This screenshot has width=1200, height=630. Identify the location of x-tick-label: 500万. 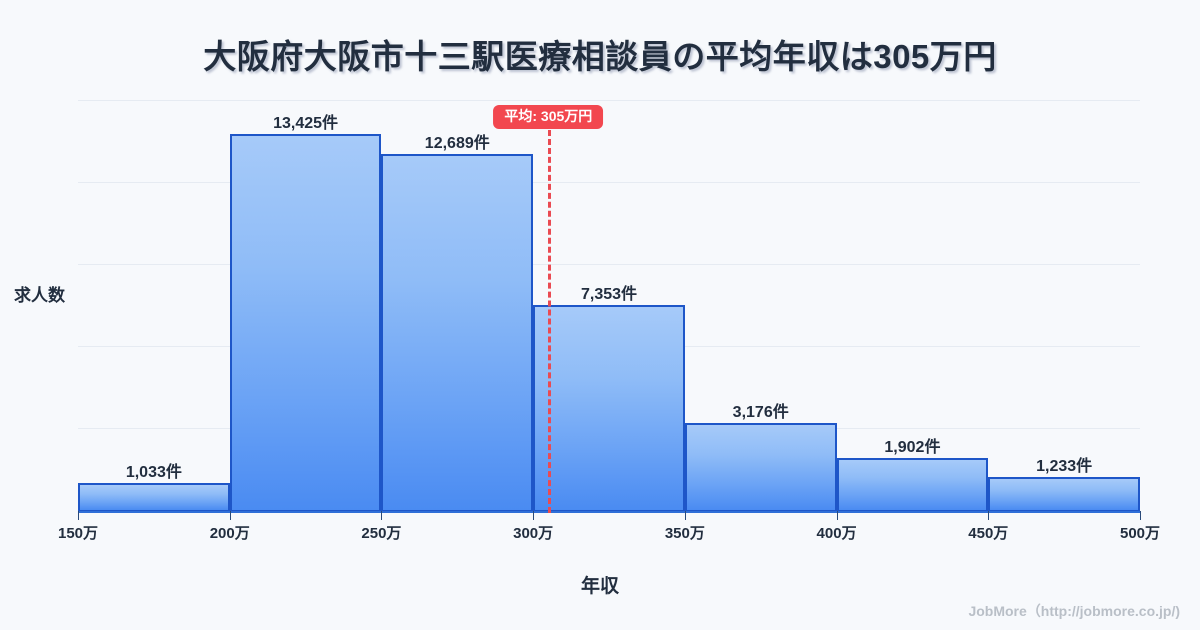
(1140, 533).